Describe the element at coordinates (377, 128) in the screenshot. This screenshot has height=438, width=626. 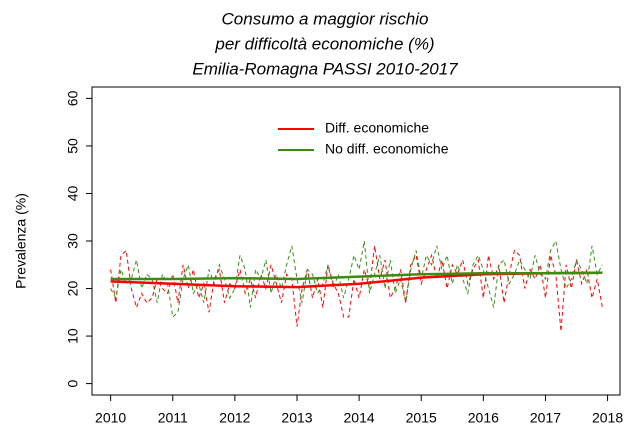
I see `legend-label: Diff. economiche` at that location.